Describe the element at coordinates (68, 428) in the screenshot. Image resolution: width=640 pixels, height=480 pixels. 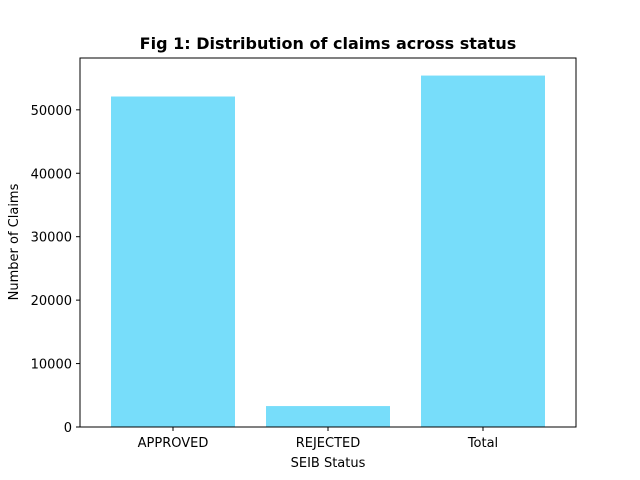
I see `y-tick-label: 0` at that location.